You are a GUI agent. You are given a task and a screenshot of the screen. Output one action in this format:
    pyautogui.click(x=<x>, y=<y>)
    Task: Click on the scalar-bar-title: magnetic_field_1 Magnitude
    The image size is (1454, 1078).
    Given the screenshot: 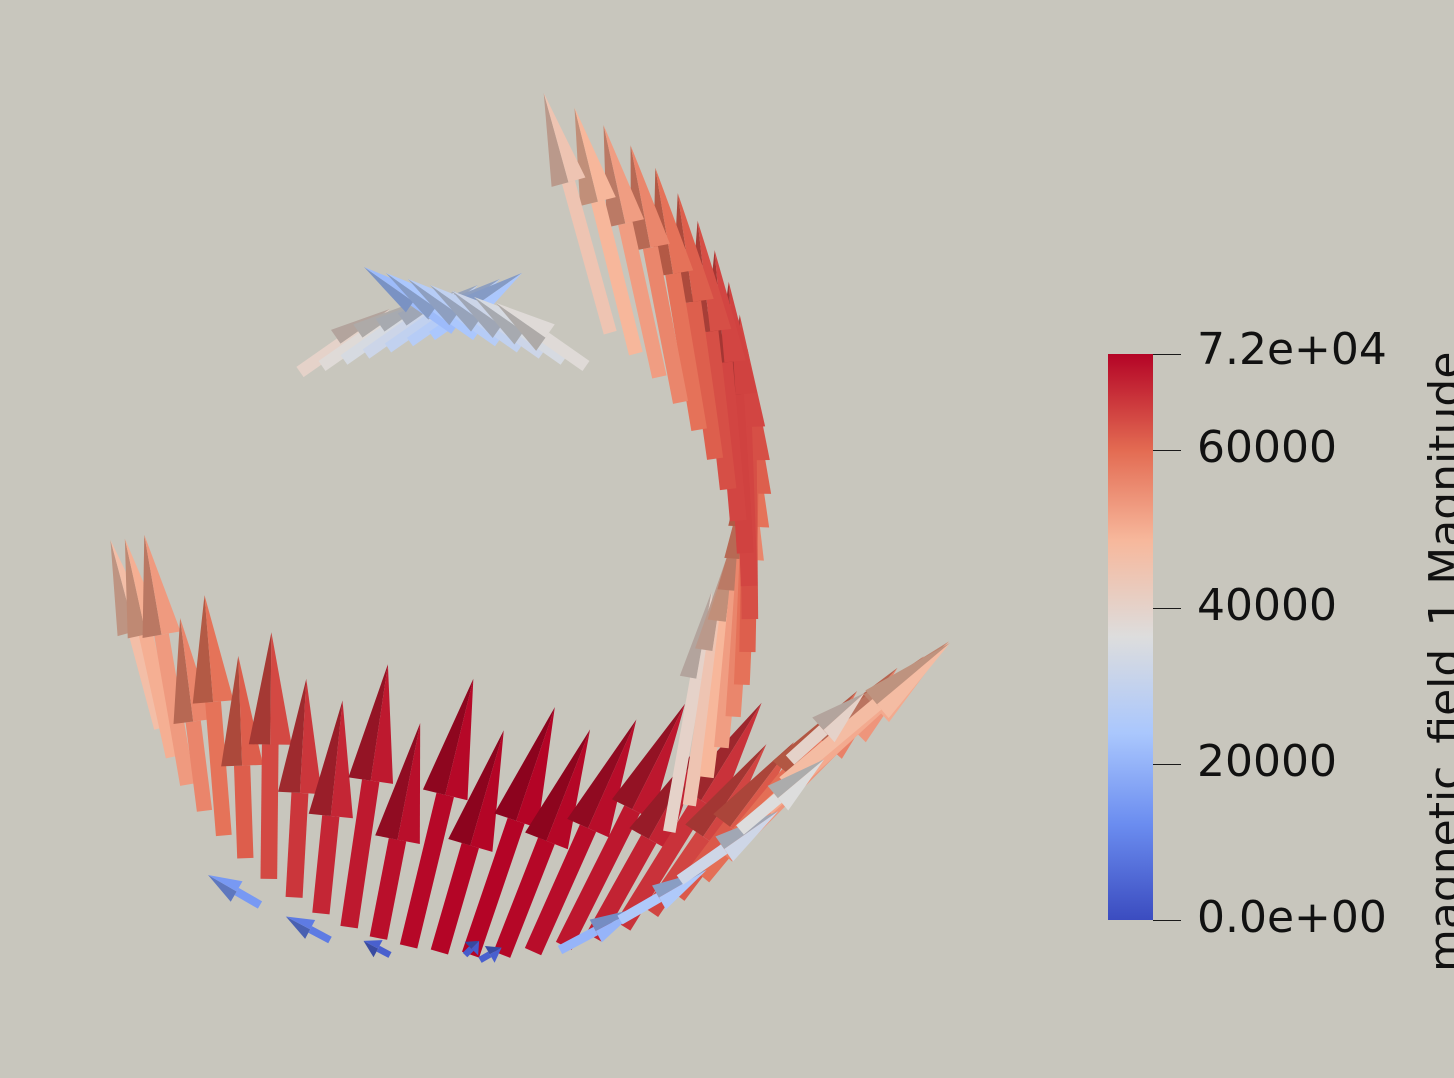 What is the action you would take?
    pyautogui.click(x=1439, y=662)
    